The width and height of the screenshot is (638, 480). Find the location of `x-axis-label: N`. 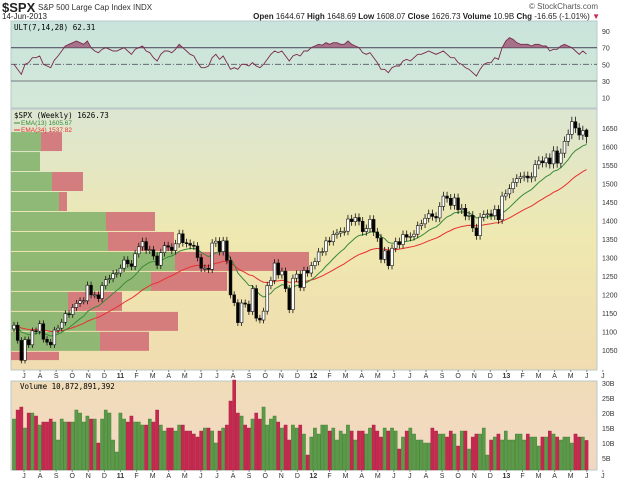

x-axis-label: N is located at coordinates (281, 476).